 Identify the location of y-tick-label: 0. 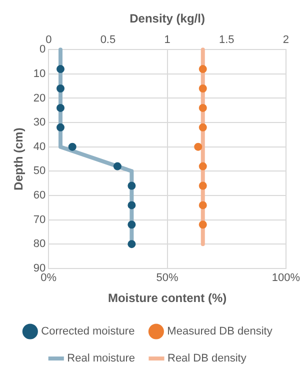
(43, 50).